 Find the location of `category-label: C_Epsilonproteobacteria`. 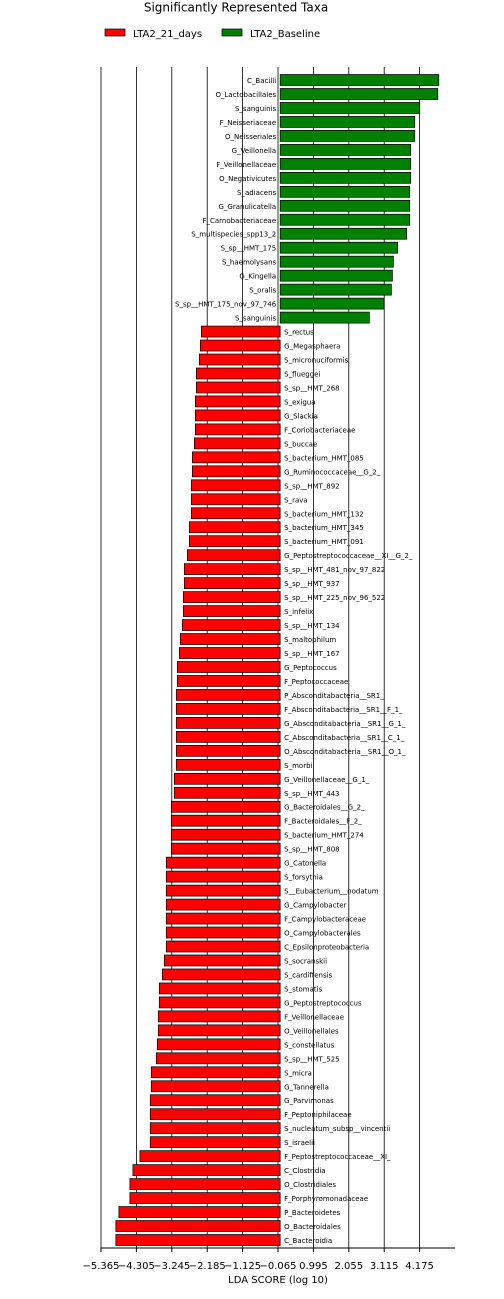

category-label: C_Epsilonproteobacteria is located at coordinates (326, 948).